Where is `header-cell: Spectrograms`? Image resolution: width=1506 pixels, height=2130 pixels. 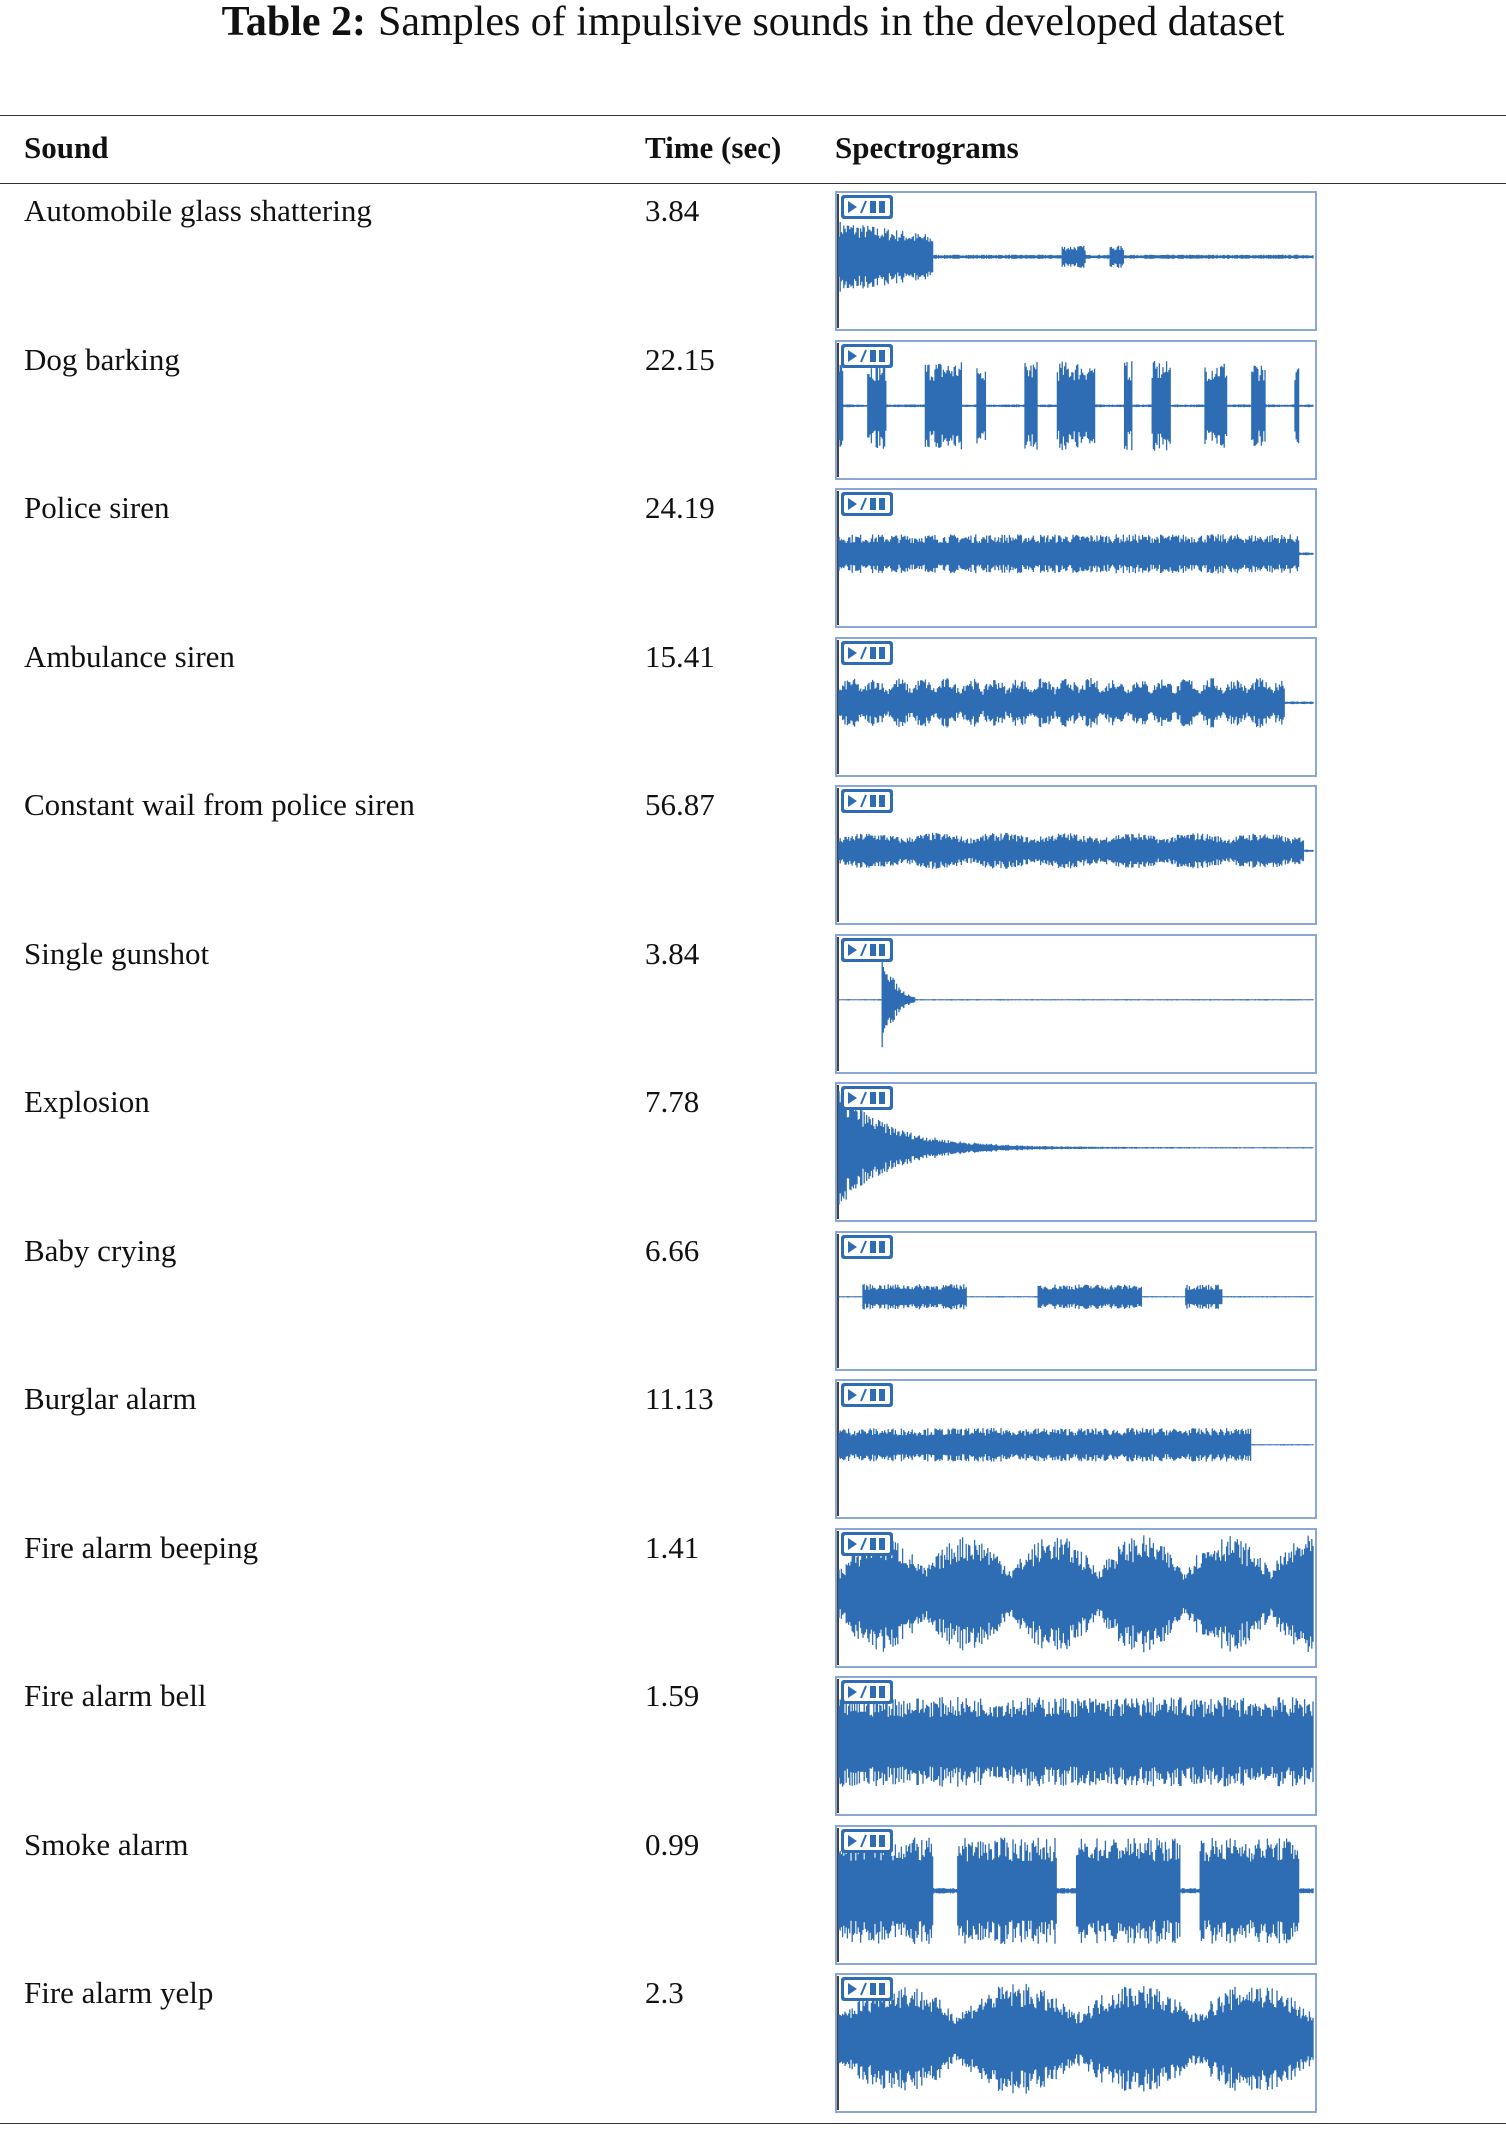 header-cell: Spectrograms is located at coordinates (927, 147).